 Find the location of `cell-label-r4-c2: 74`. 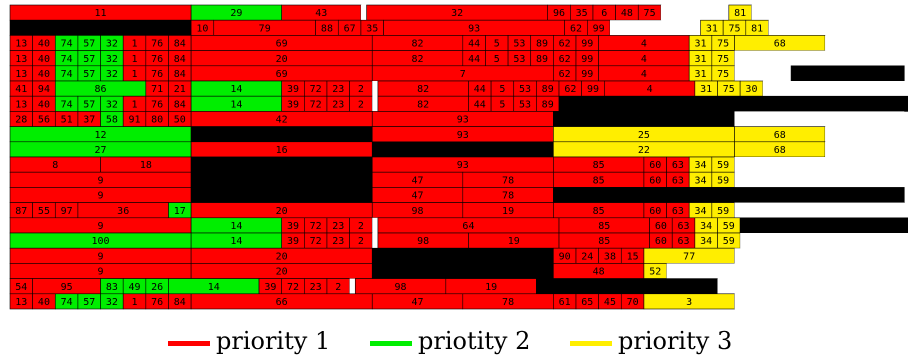

cell-label-r4-c2: 74 is located at coordinates (67, 74).